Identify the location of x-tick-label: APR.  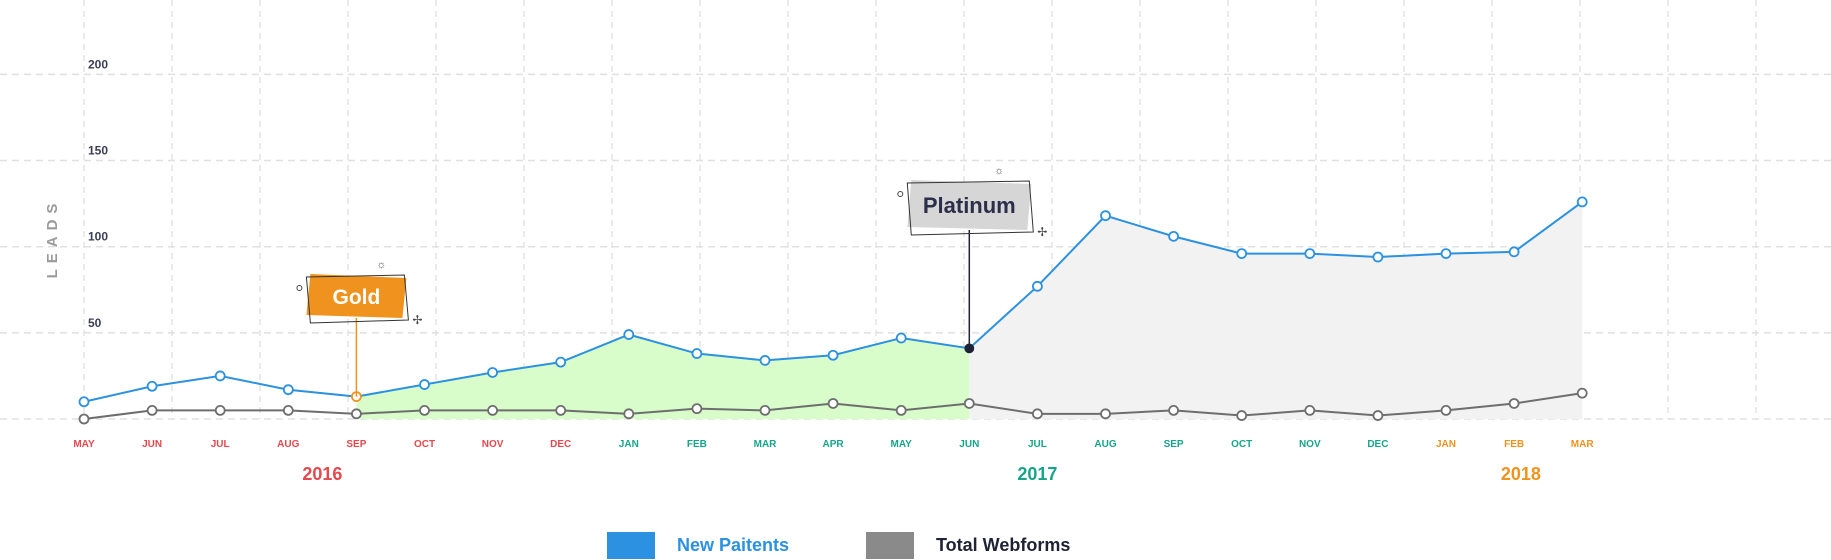
(834, 444).